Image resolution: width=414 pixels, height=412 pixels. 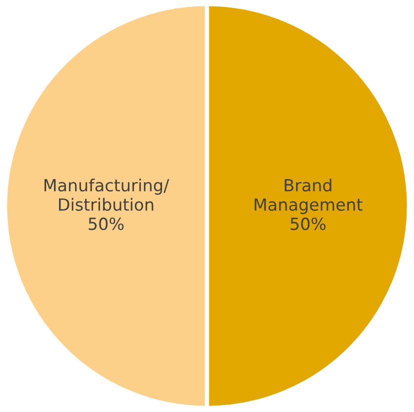 What do you see at coordinates (107, 194) in the screenshot?
I see `slice-label: Manufacturing/Distribution` at bounding box center [107, 194].